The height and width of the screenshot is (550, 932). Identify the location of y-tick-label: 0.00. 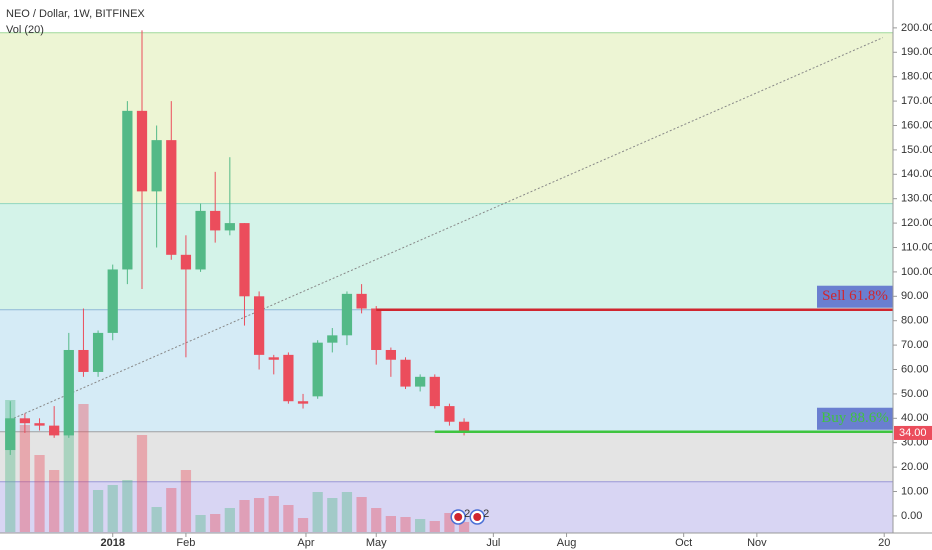
(911, 516).